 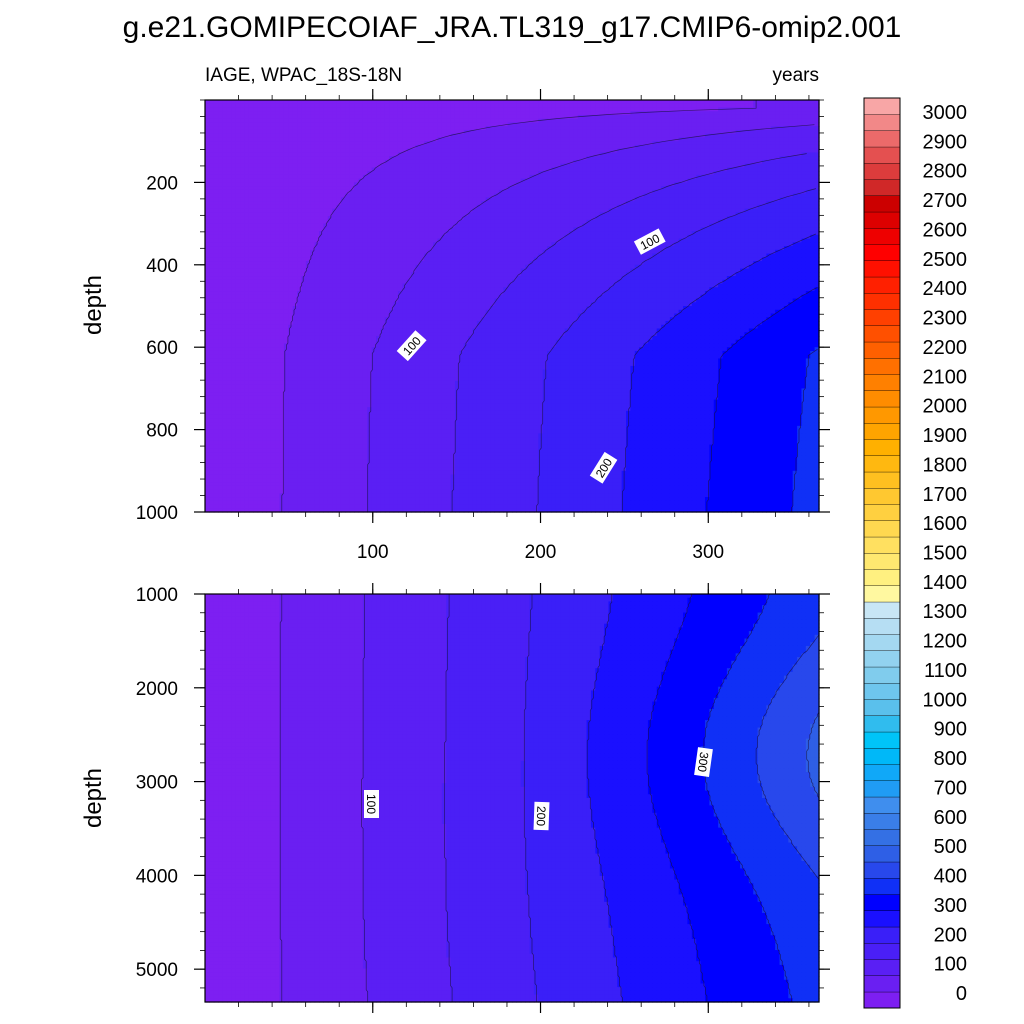 What do you see at coordinates (162, 348) in the screenshot?
I see `upper-y-tick-label: 600` at bounding box center [162, 348].